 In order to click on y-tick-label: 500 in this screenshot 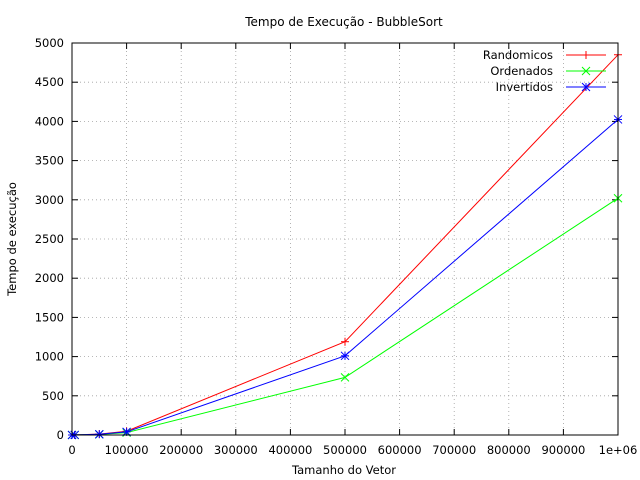, I will do `click(53, 396)`.